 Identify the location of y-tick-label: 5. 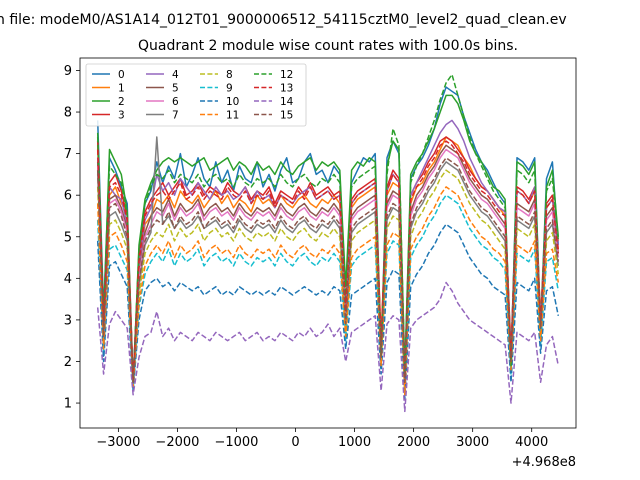
(68, 237).